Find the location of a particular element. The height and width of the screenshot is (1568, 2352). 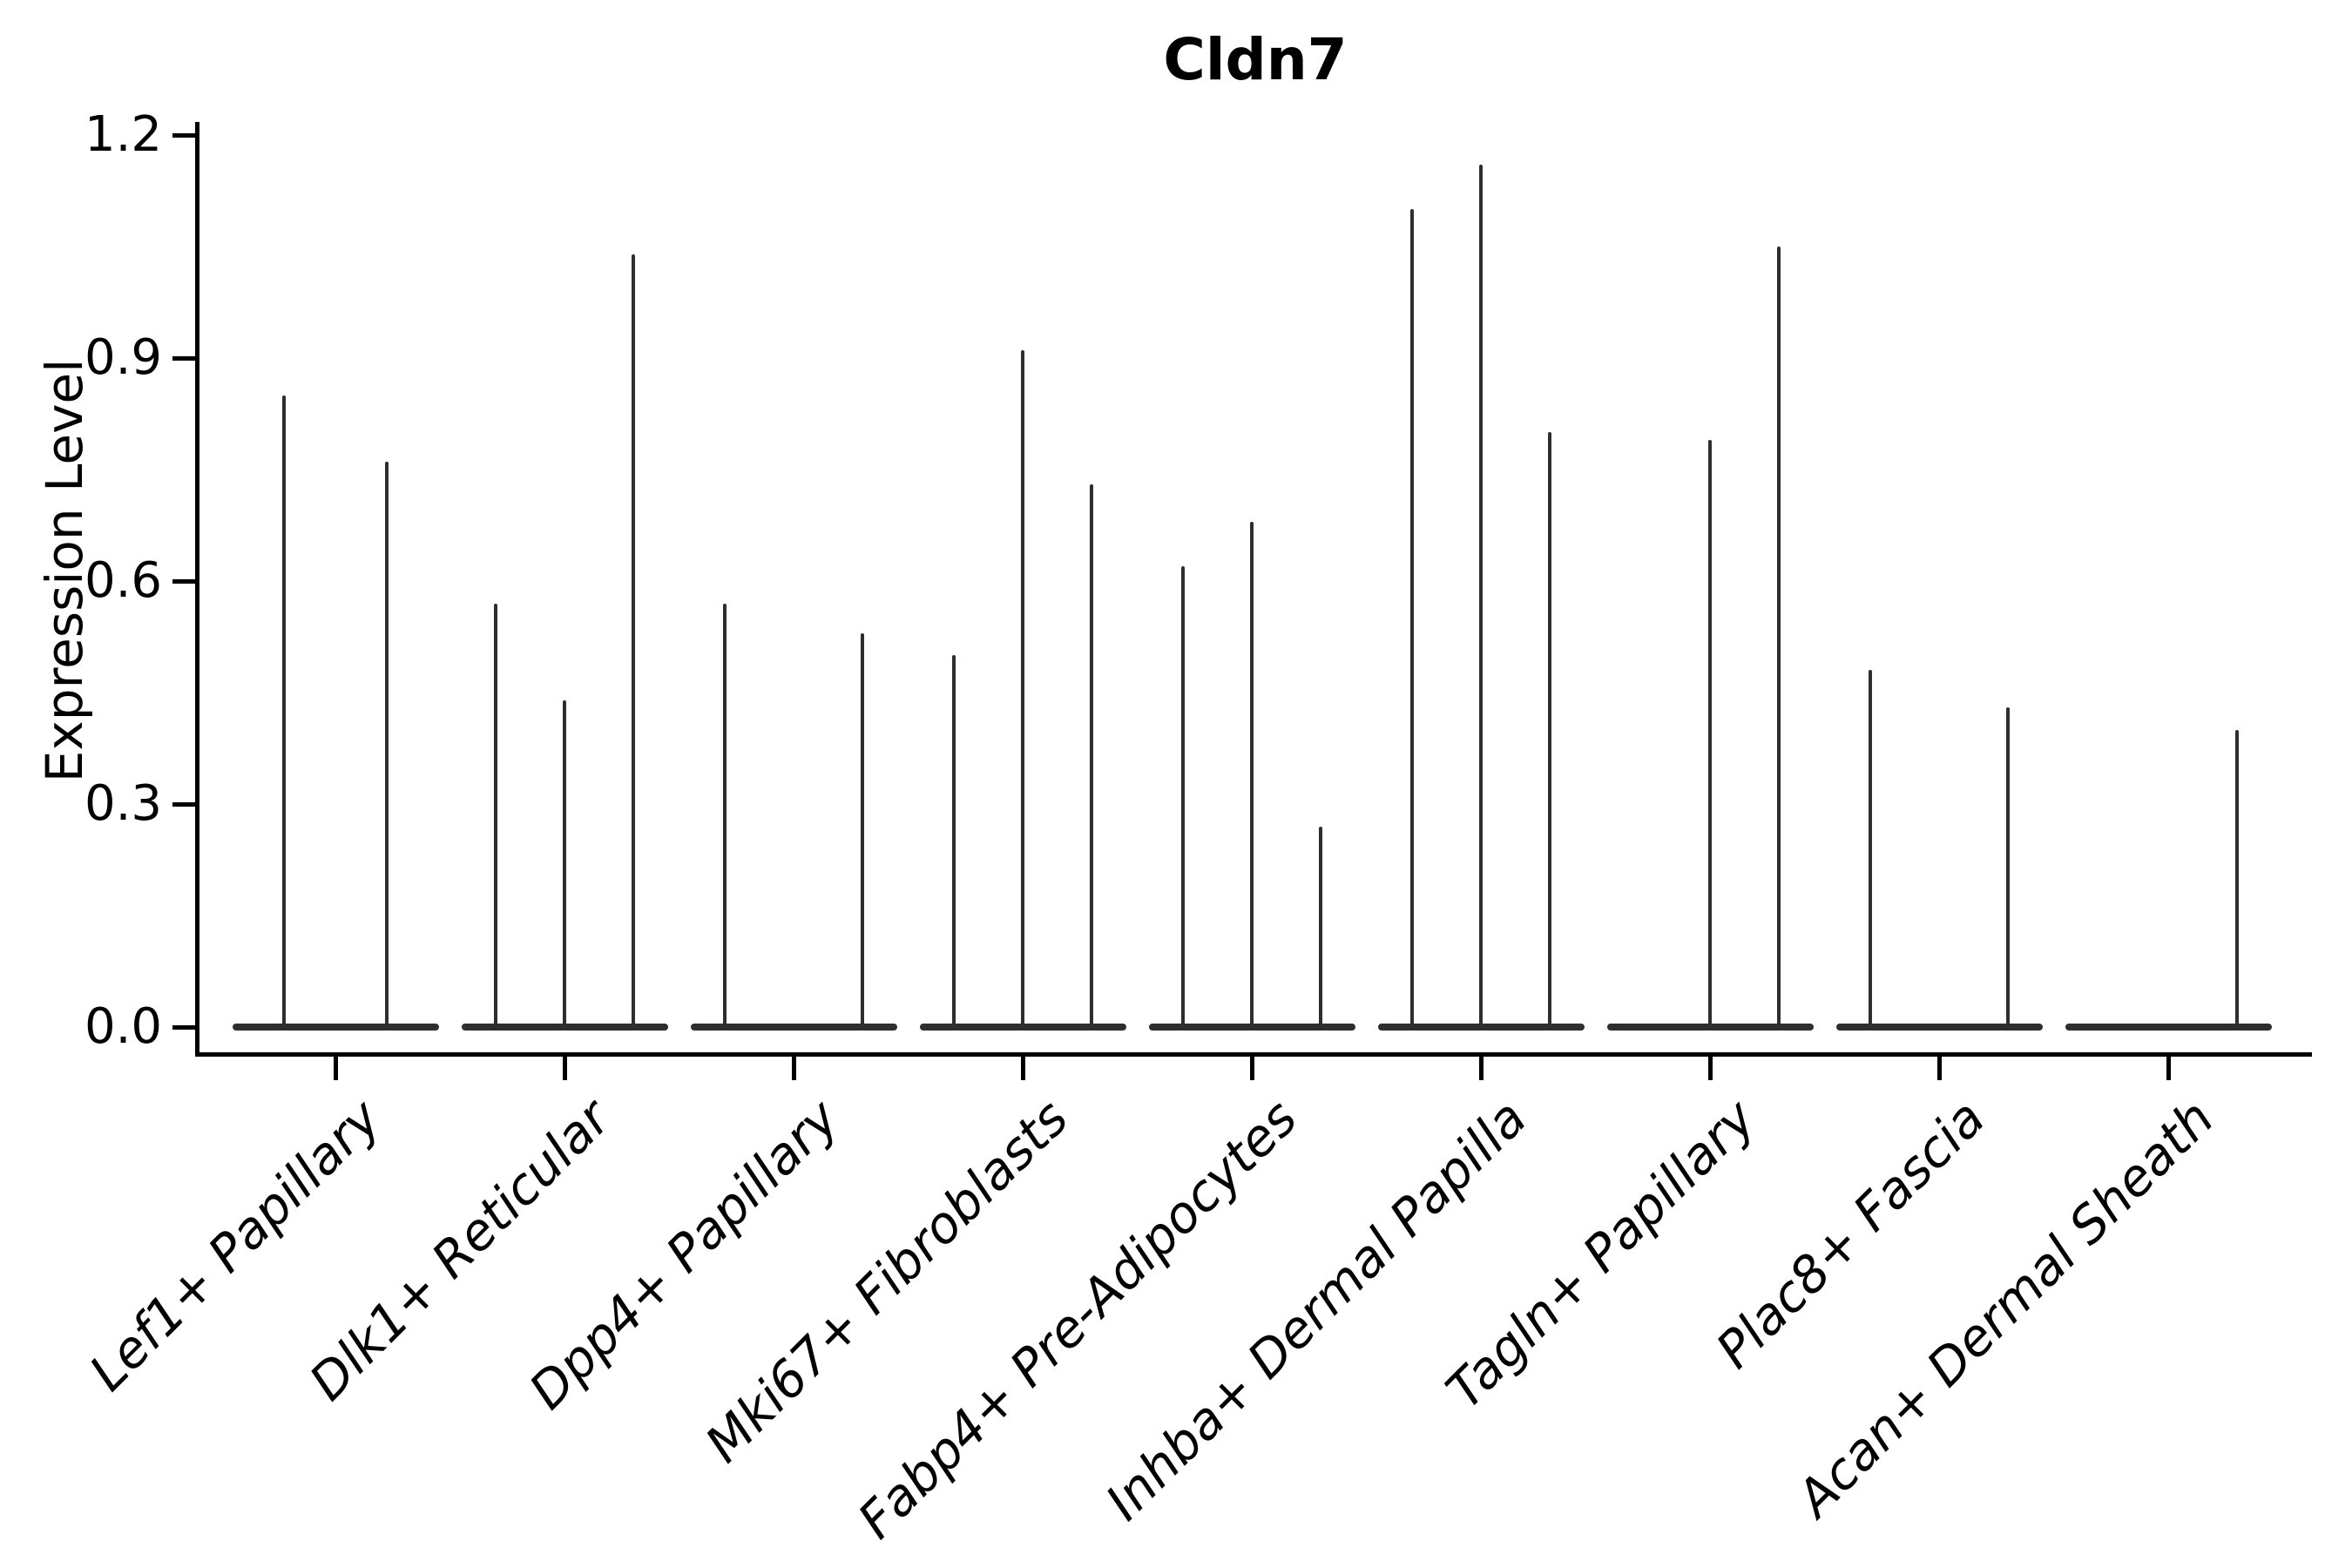

y-tick-label: 0.9 is located at coordinates (123, 358).